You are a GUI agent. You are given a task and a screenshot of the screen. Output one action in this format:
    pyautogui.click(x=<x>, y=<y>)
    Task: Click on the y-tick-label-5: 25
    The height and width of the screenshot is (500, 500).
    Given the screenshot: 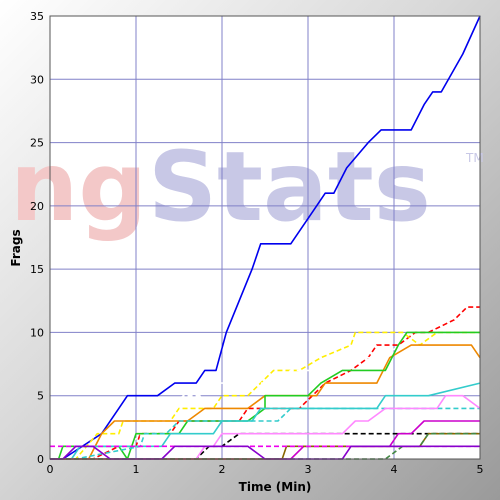 What is the action you would take?
    pyautogui.click(x=37, y=143)
    